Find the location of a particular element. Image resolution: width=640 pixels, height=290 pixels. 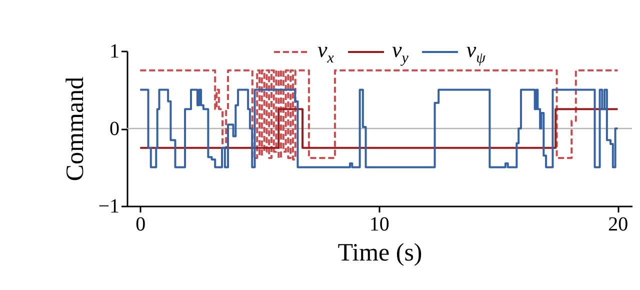

y-tick-label: 1 is located at coordinates (115, 51).